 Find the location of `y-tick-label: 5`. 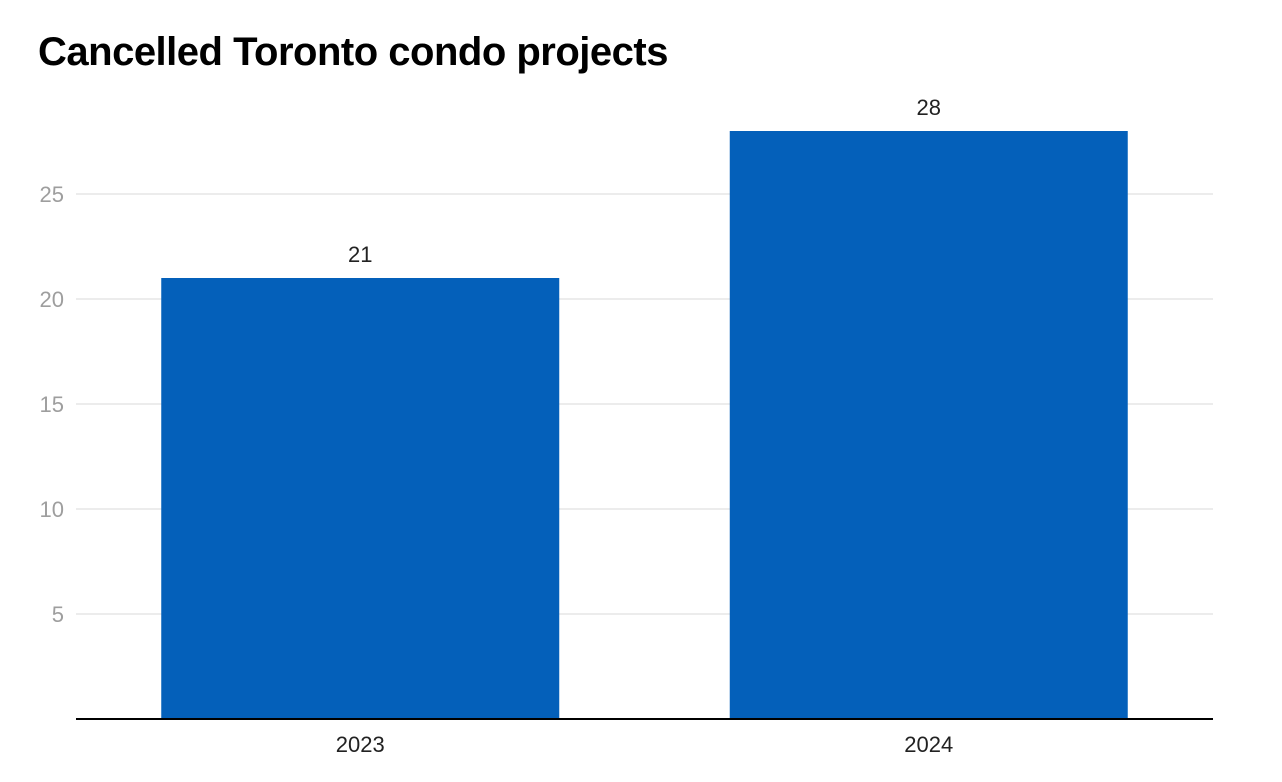

y-tick-label: 5 is located at coordinates (58, 614).